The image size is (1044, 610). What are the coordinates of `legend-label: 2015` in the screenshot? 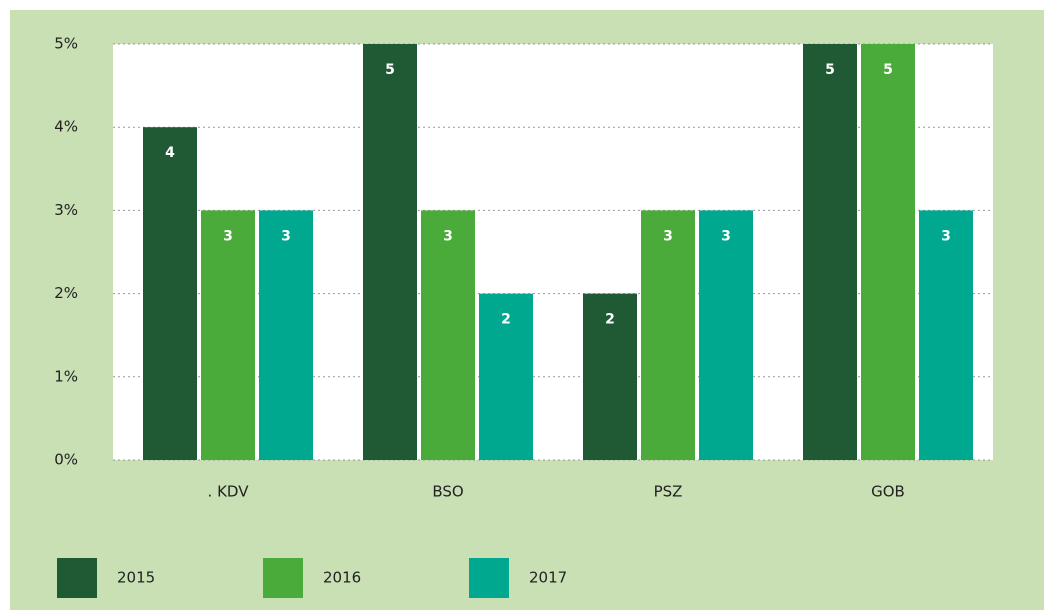 It's located at (136, 578).